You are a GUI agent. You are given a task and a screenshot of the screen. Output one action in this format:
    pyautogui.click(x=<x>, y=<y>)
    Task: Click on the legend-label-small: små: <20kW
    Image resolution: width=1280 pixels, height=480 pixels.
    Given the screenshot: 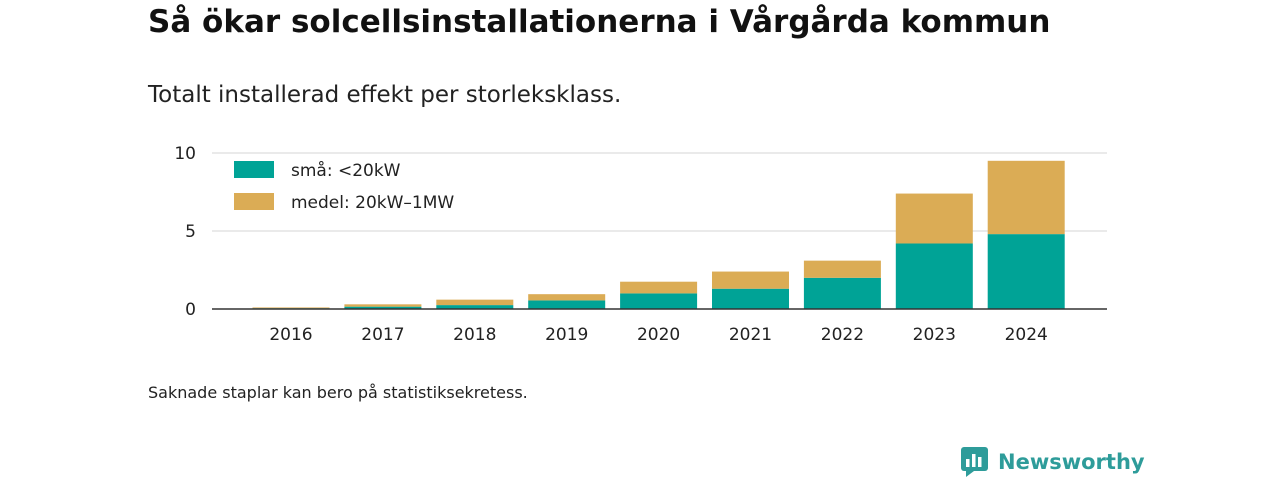 What is the action you would take?
    pyautogui.click(x=346, y=170)
    